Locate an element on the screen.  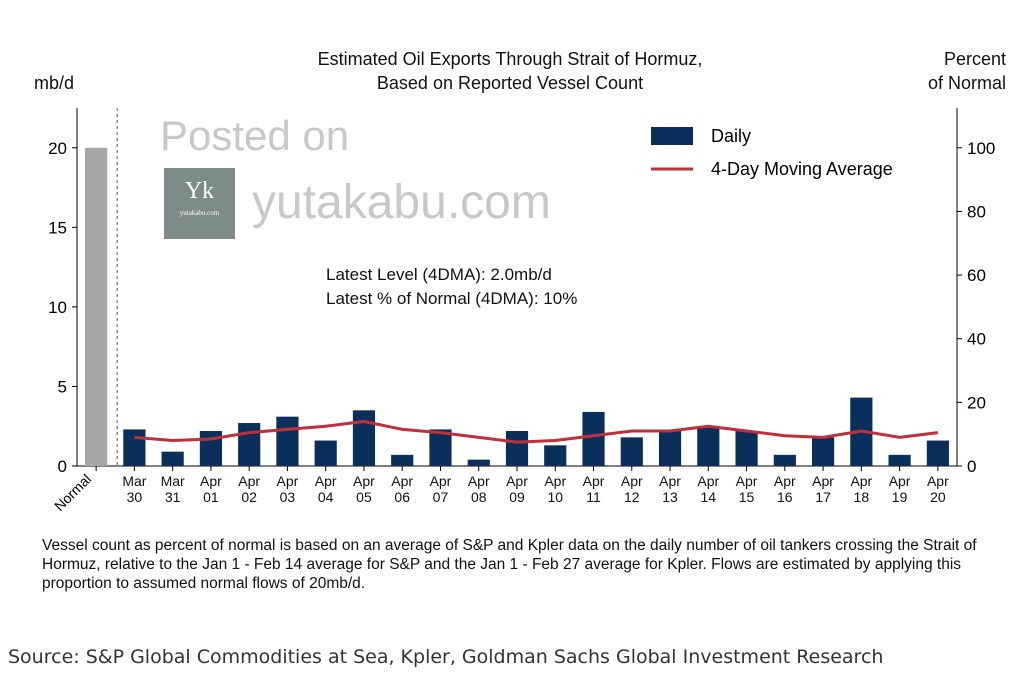
x-tick-label: Apr 15 is located at coordinates (746, 489).